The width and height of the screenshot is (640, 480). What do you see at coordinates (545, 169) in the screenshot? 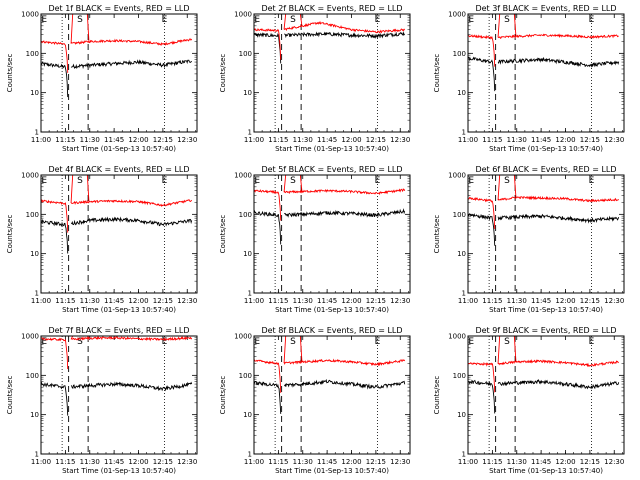
I see `chart-title: Det 6f BLACK = Events, RED = LLD` at bounding box center [545, 169].